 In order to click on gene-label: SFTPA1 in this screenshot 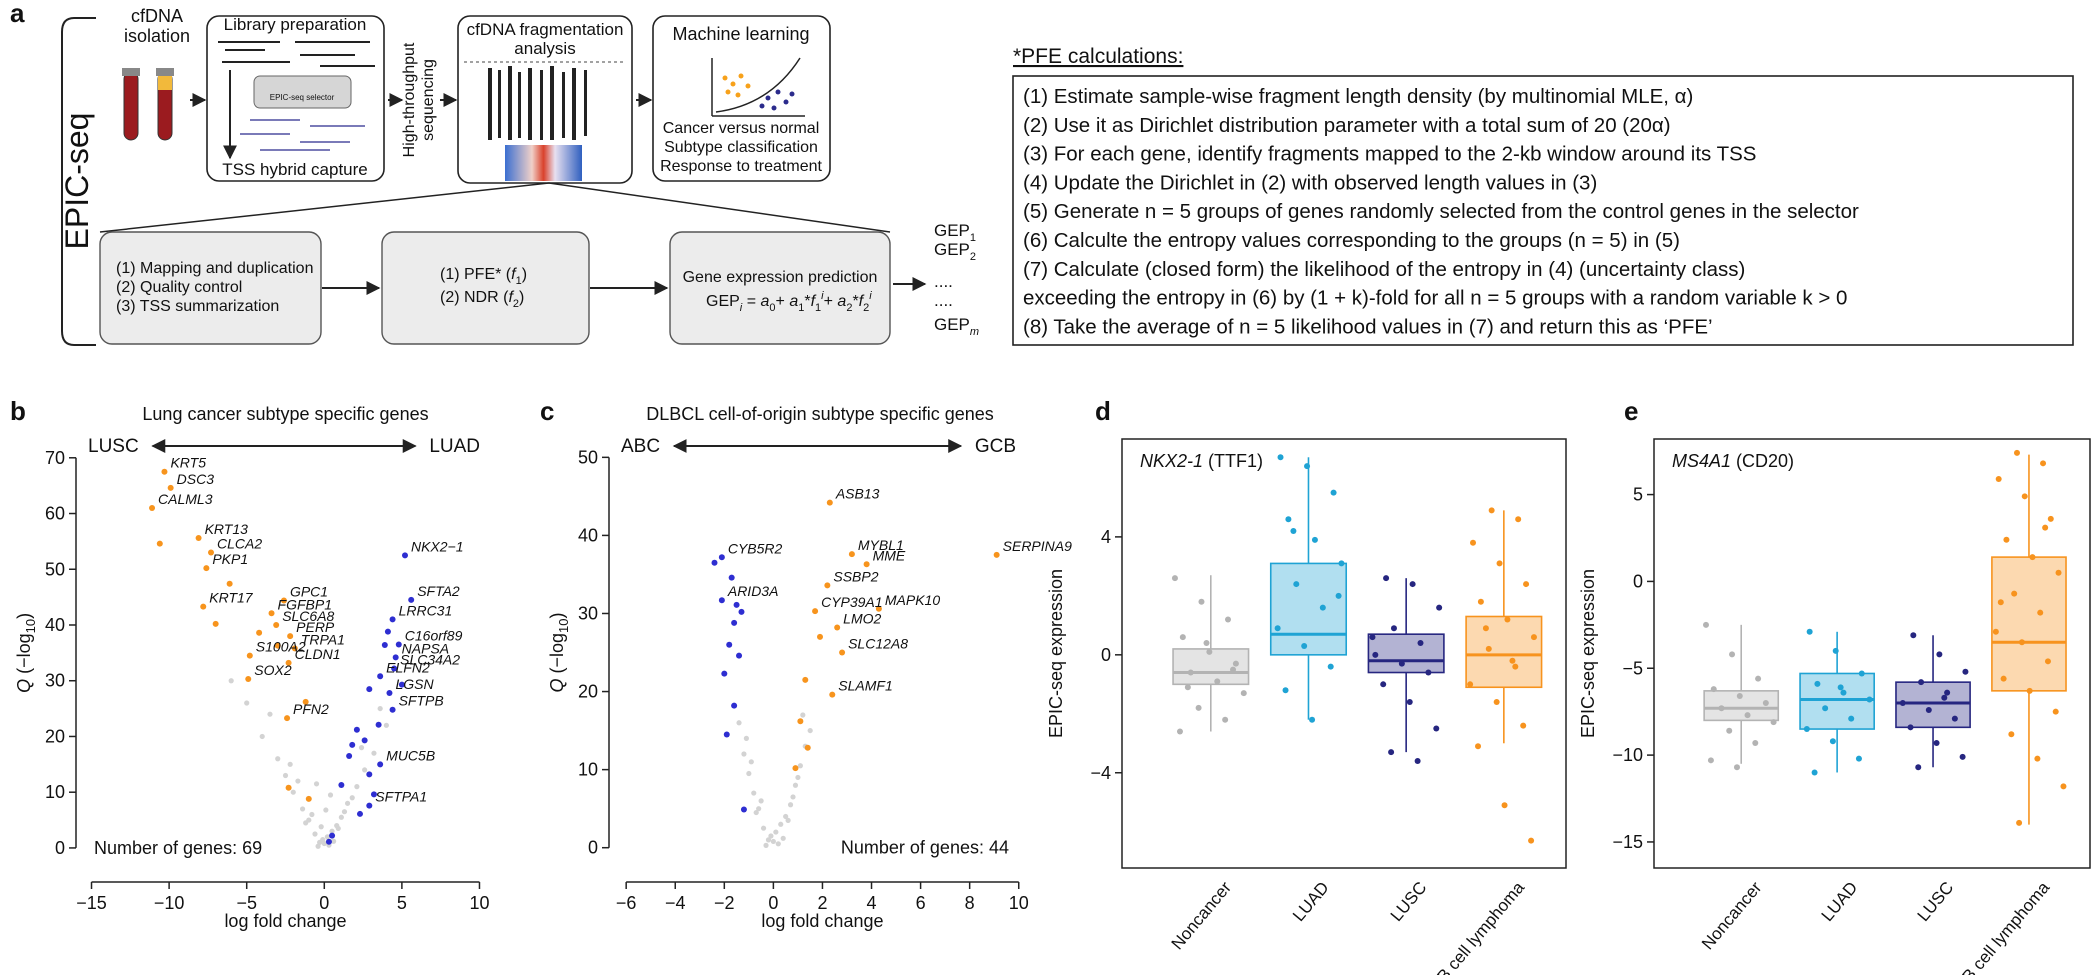, I will do `click(401, 797)`.